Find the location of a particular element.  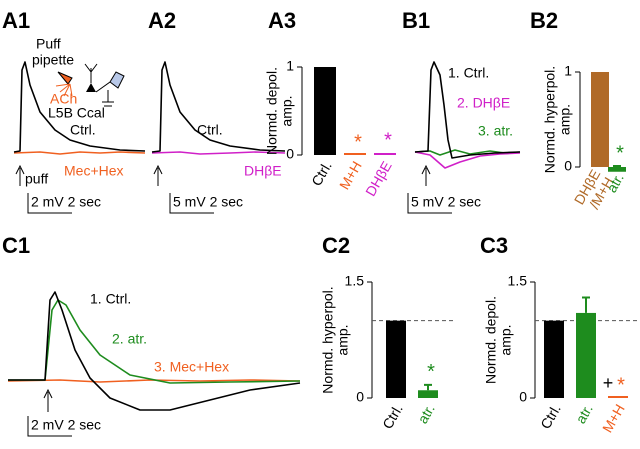

electrode-icon is located at coordinates (104, 78).